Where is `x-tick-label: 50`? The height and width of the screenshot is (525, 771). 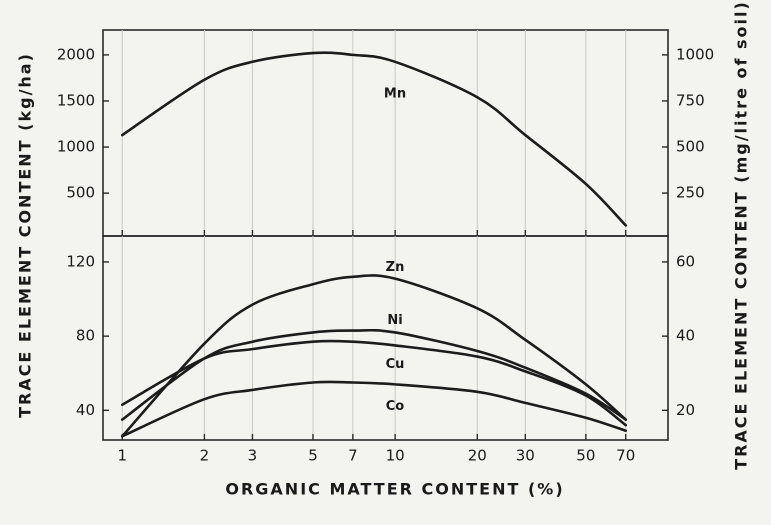
x-tick-label: 50 is located at coordinates (585, 456).